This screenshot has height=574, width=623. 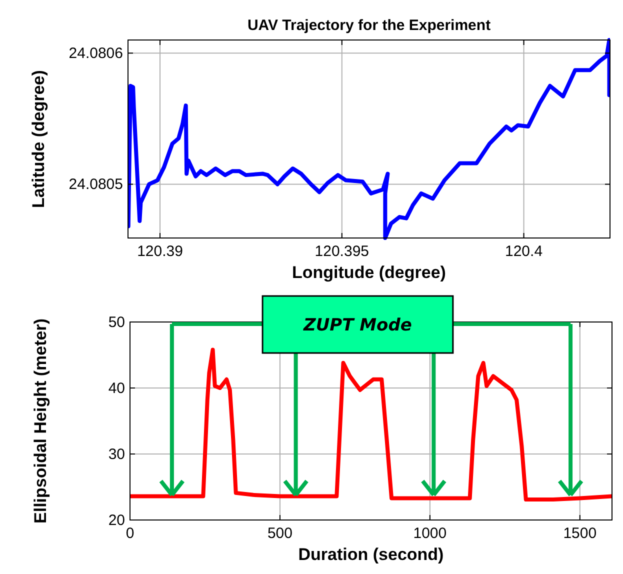 I want to click on x-axis-title: Longitude (degree), so click(x=369, y=272).